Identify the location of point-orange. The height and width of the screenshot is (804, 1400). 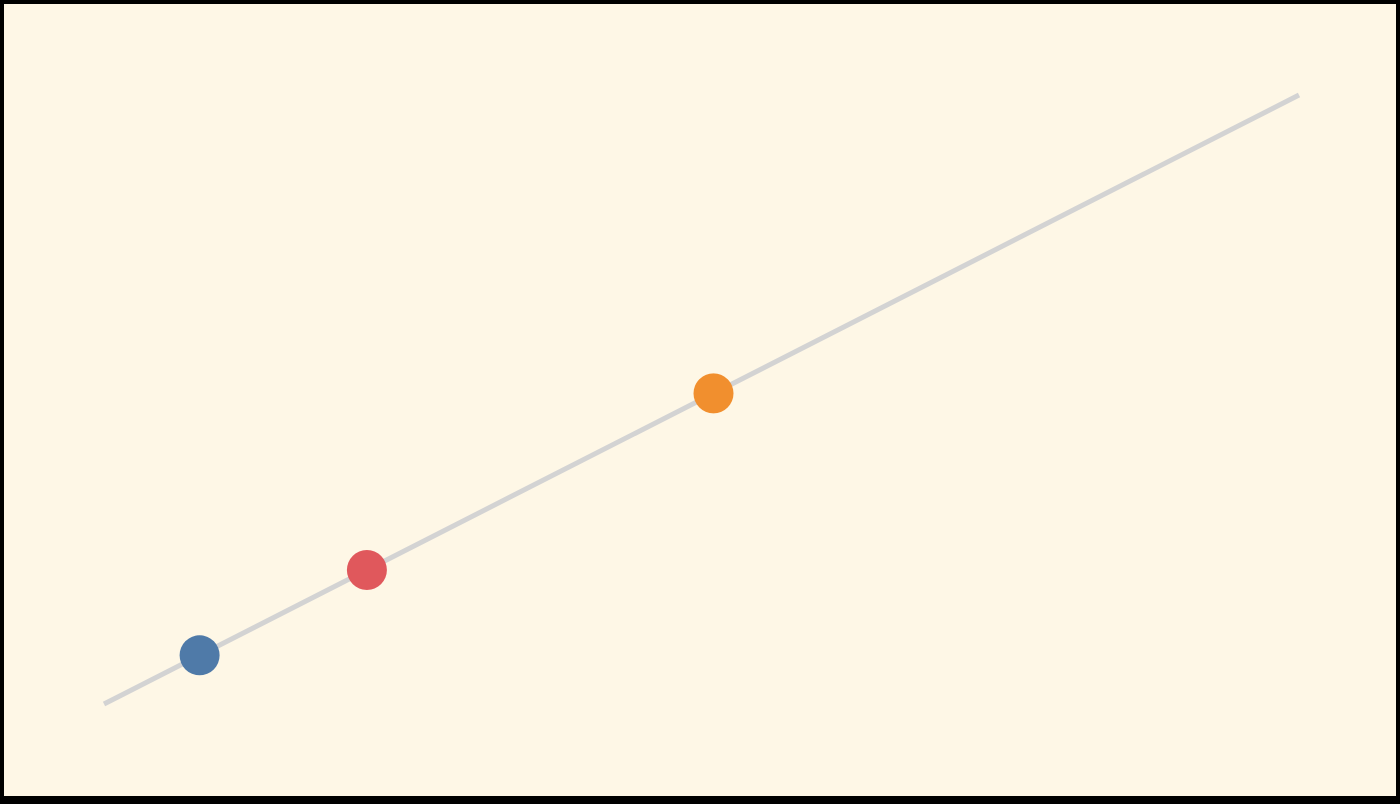
(713, 393).